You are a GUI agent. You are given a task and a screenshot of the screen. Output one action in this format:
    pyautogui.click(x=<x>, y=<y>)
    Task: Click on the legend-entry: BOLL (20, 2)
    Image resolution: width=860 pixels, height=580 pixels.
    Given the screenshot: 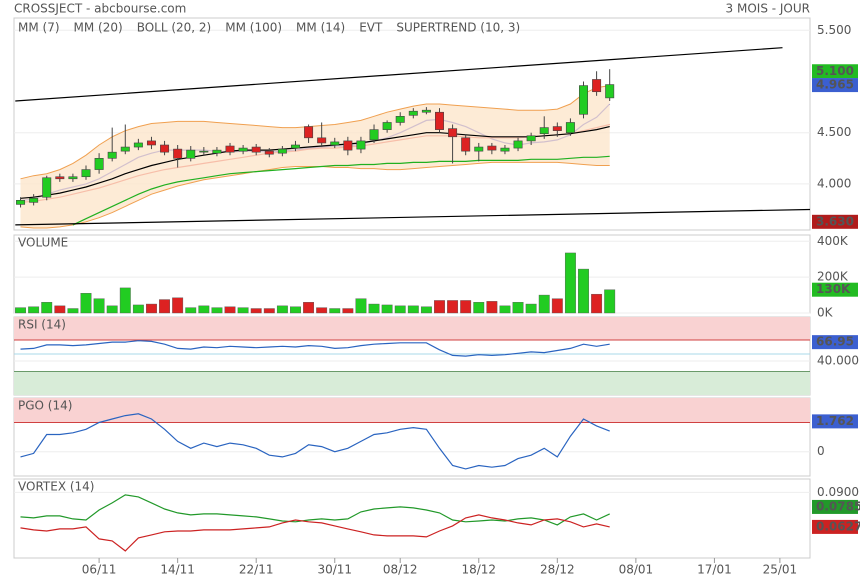 What is the action you would take?
    pyautogui.click(x=174, y=28)
    